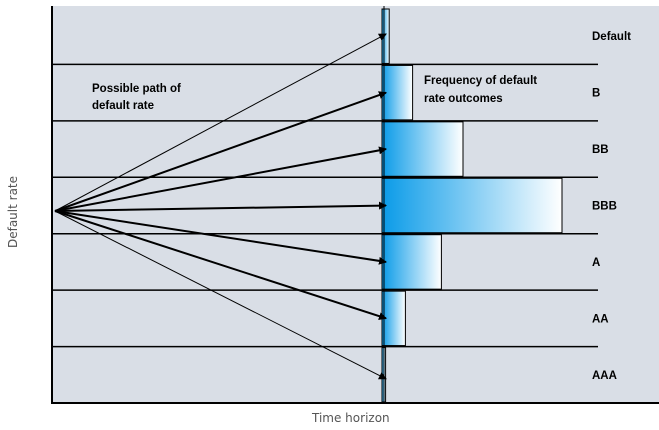 Image resolution: width=659 pixels, height=430 pixels. I want to click on path-arrow-bbb, so click(220, 206).